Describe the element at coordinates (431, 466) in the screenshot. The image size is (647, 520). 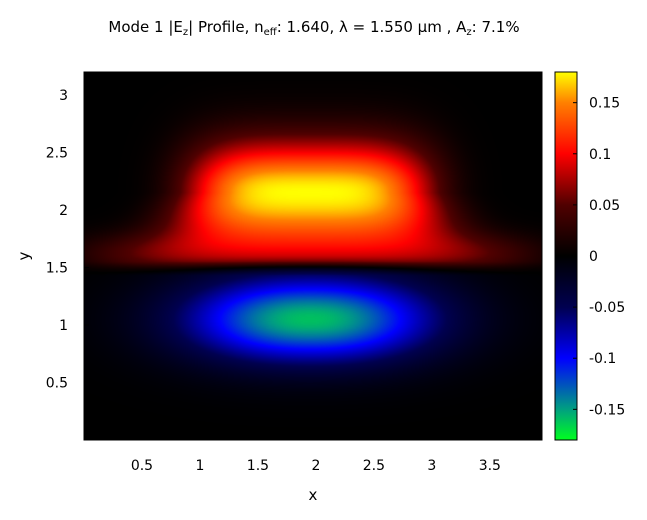
I see `x-tick-label: 3` at that location.